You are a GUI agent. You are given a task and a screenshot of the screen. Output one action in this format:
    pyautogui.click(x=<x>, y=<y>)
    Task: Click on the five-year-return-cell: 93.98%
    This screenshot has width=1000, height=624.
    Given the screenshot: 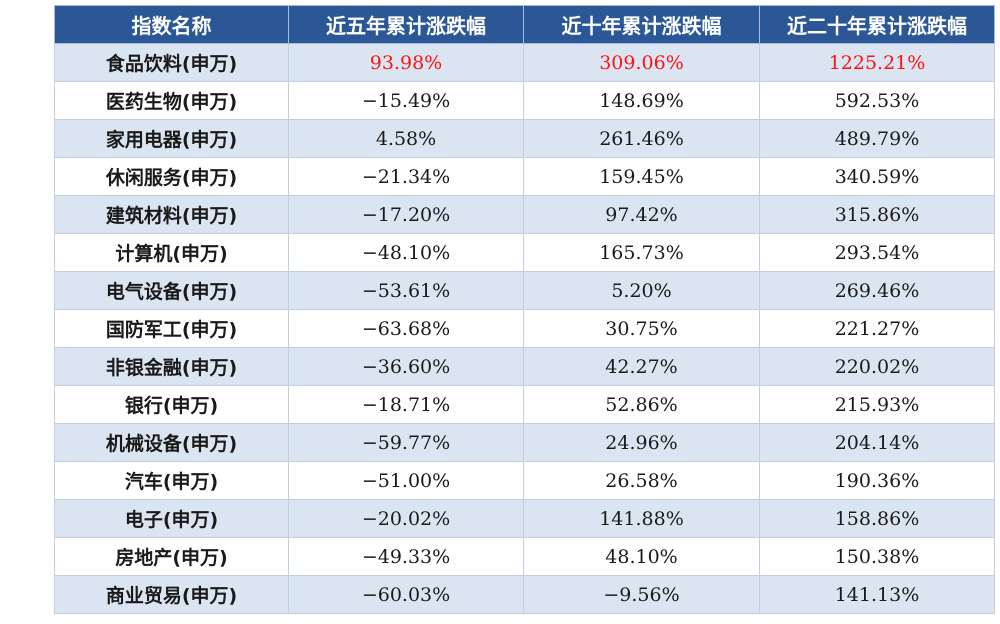 What is the action you would take?
    pyautogui.click(x=406, y=62)
    